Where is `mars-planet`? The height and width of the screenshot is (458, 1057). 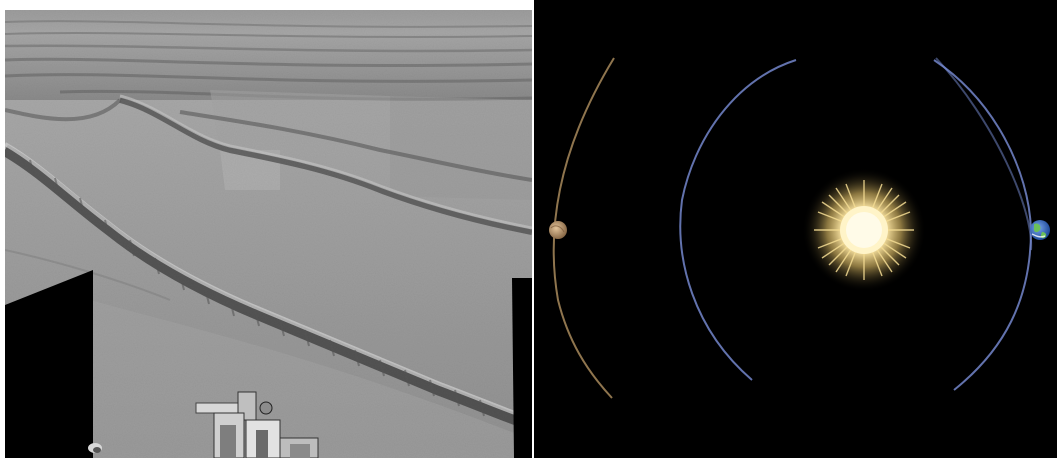 mars-planet is located at coordinates (558, 230).